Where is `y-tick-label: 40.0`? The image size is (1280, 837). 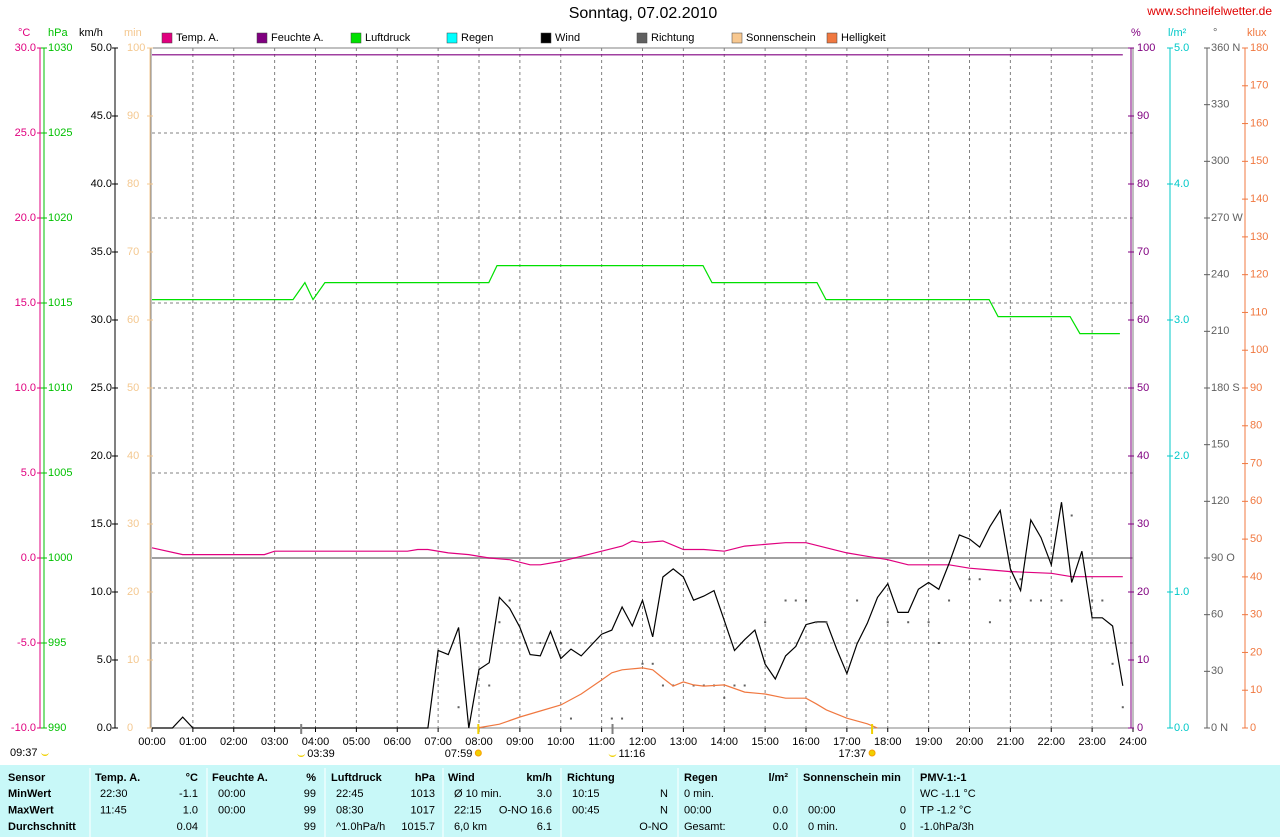
y-tick-label: 40.0 is located at coordinates (101, 184).